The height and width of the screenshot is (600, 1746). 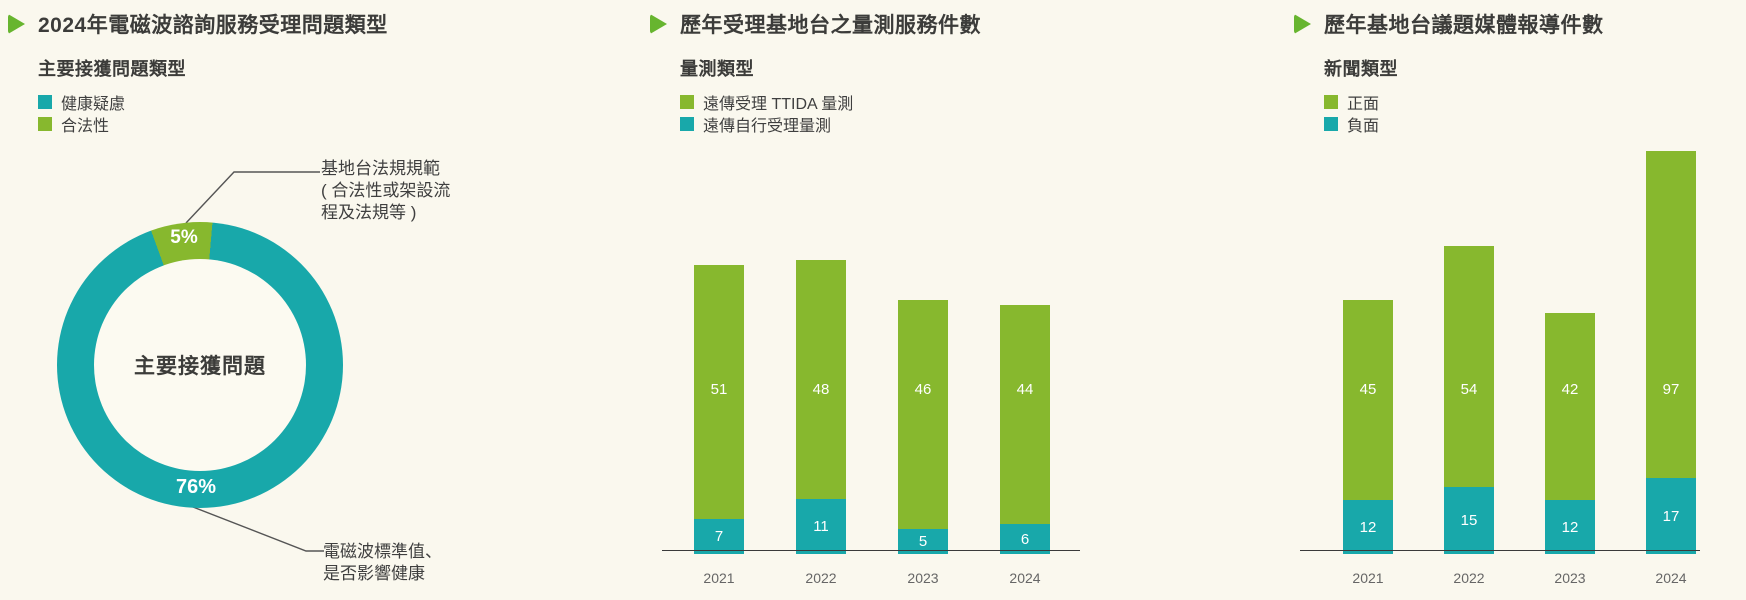 I want to click on stacked-bar-2024: 6 44, so click(x=1025, y=429).